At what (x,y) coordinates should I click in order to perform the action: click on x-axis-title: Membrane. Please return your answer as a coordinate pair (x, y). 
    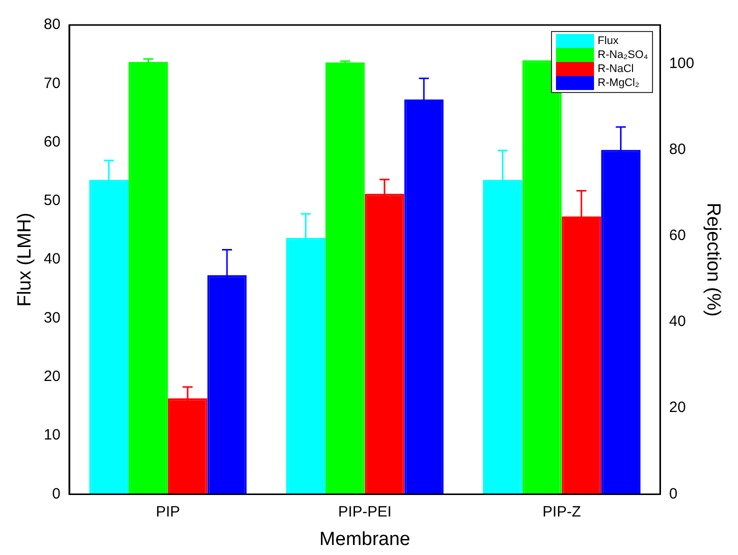
    Looking at the image, I should click on (364, 539).